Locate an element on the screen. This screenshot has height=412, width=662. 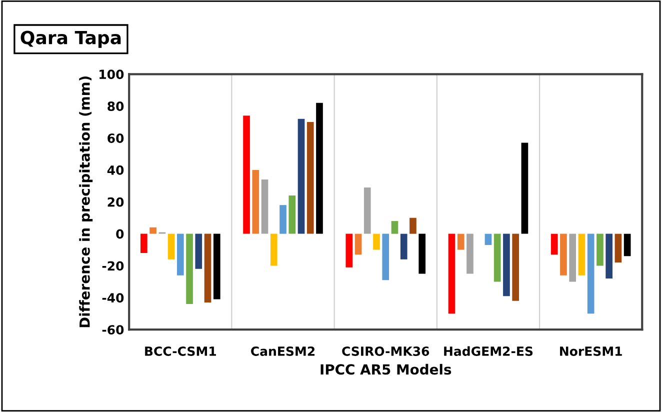
y-axis-title: Difference in precipitation (mm) is located at coordinates (86, 202).